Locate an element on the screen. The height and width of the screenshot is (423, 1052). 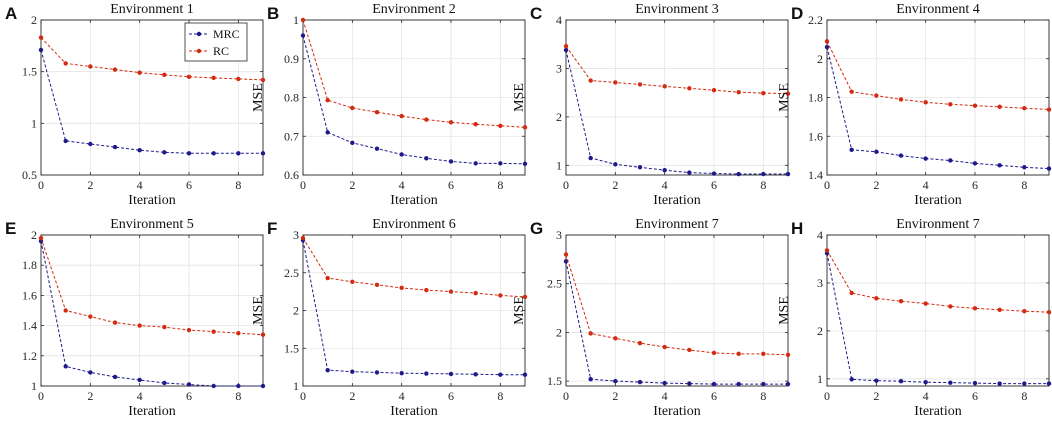
chart-title: Environment 7 is located at coordinates (938, 224).